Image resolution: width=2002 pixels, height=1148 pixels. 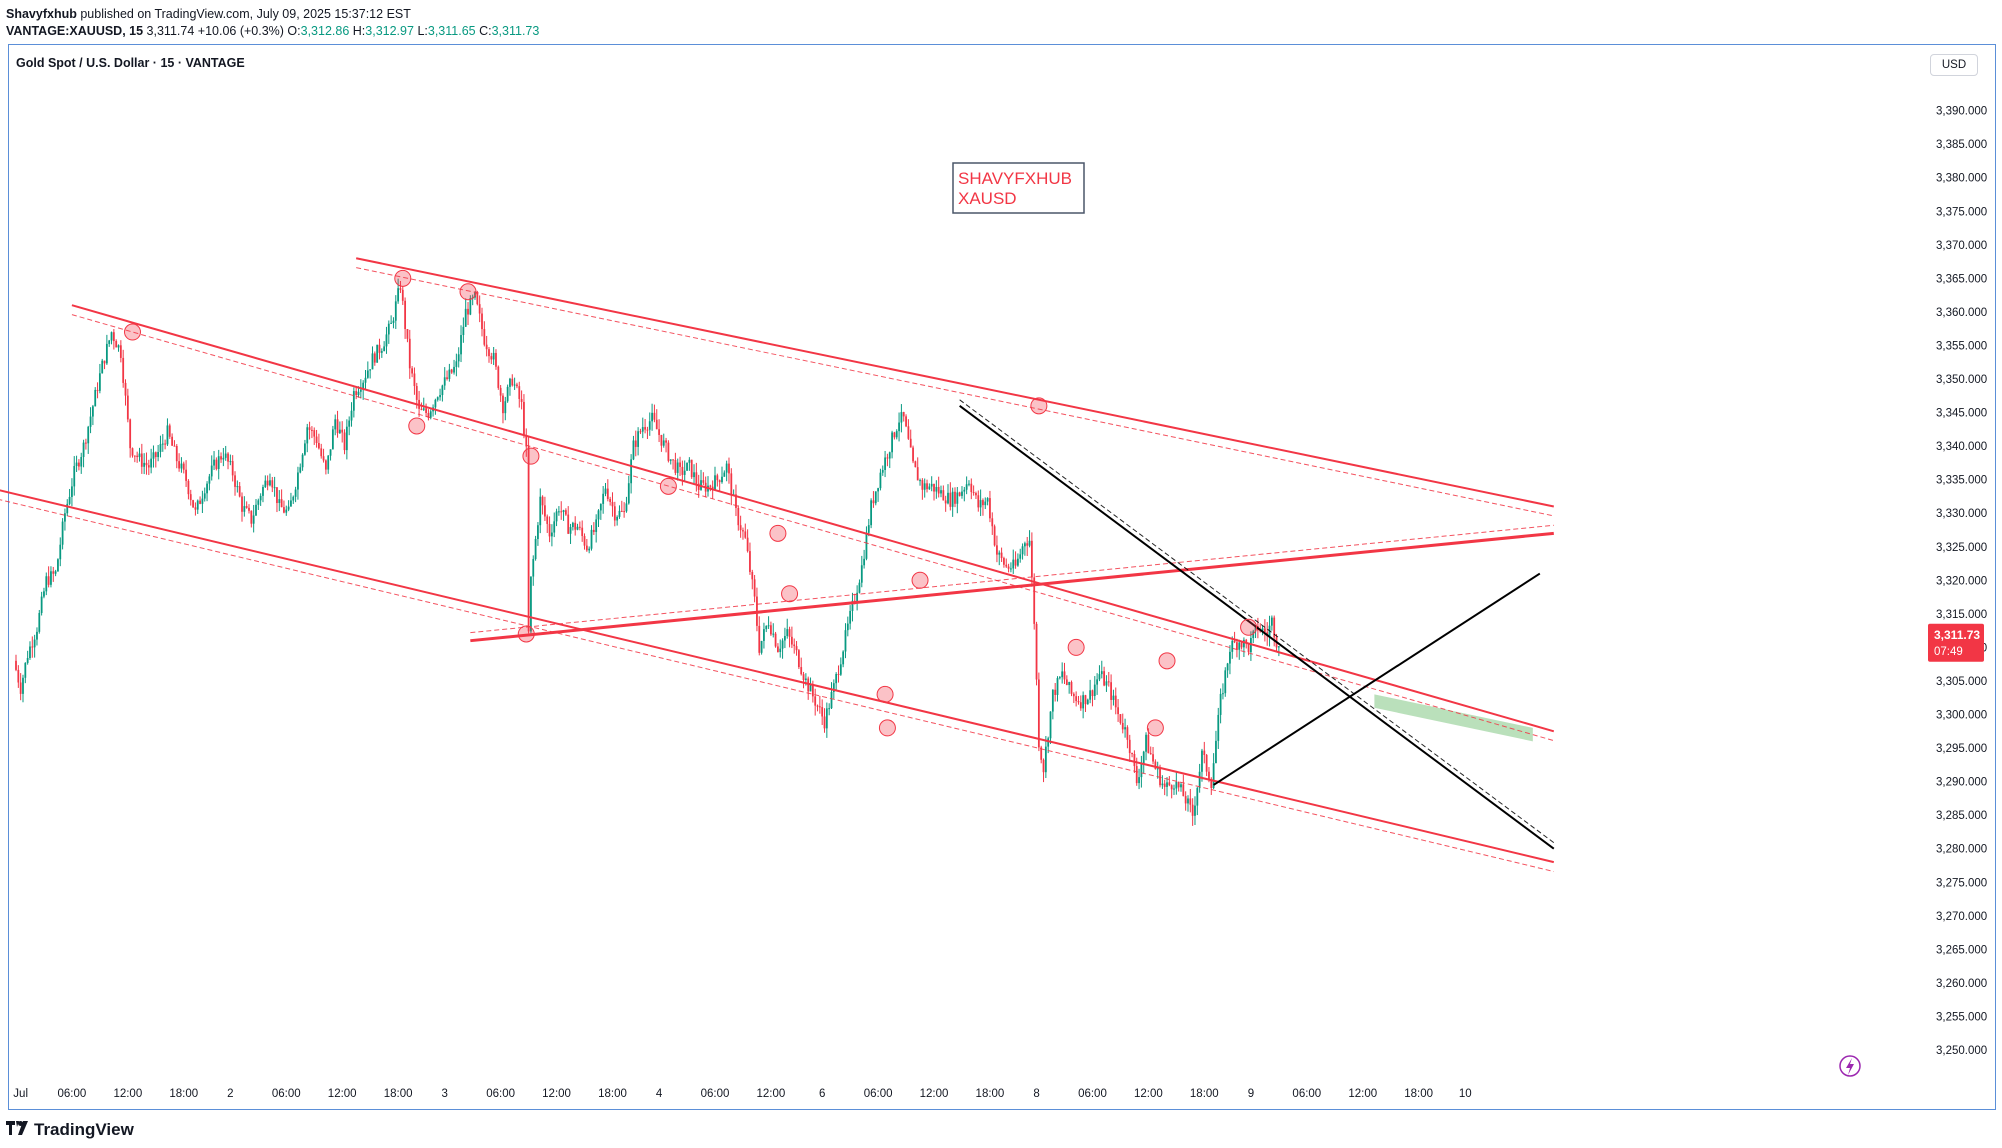 I want to click on lightning-icon, so click(x=1850, y=1066).